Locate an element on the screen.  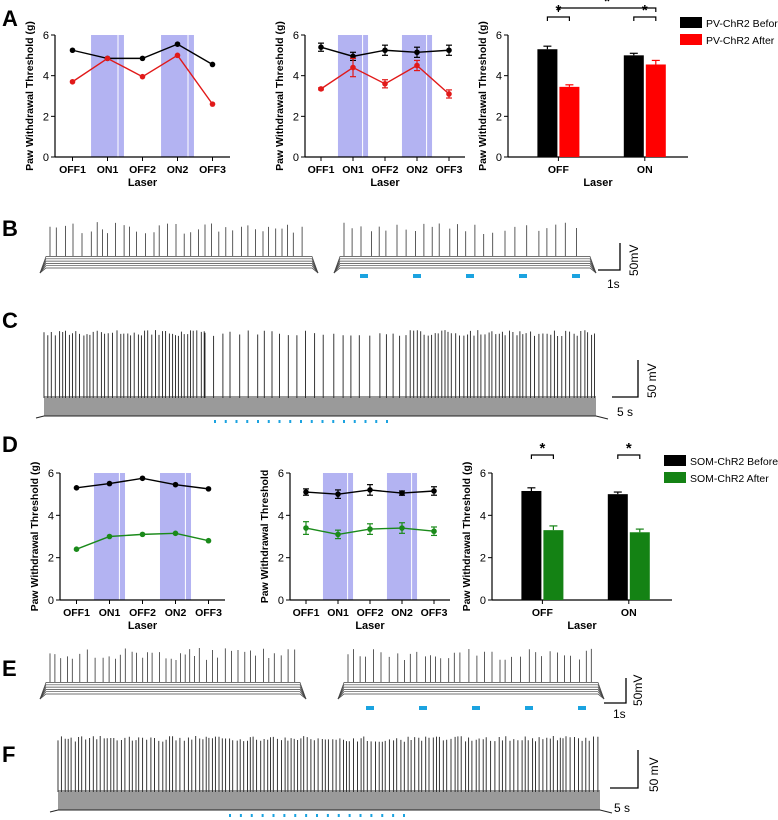
legend-label: SOM-ChR2 After is located at coordinates (729, 479).